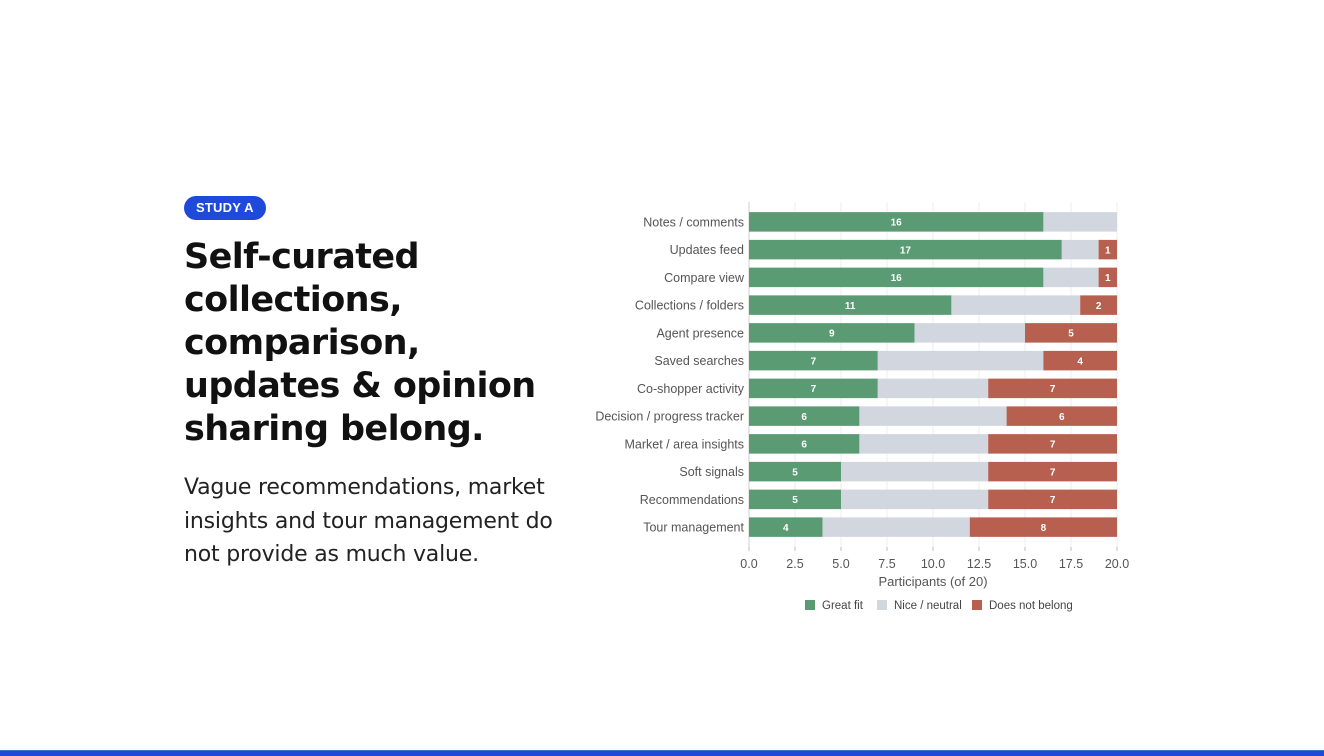  What do you see at coordinates (1025, 564) in the screenshot?
I see `x-tick-label: 15.0` at bounding box center [1025, 564].